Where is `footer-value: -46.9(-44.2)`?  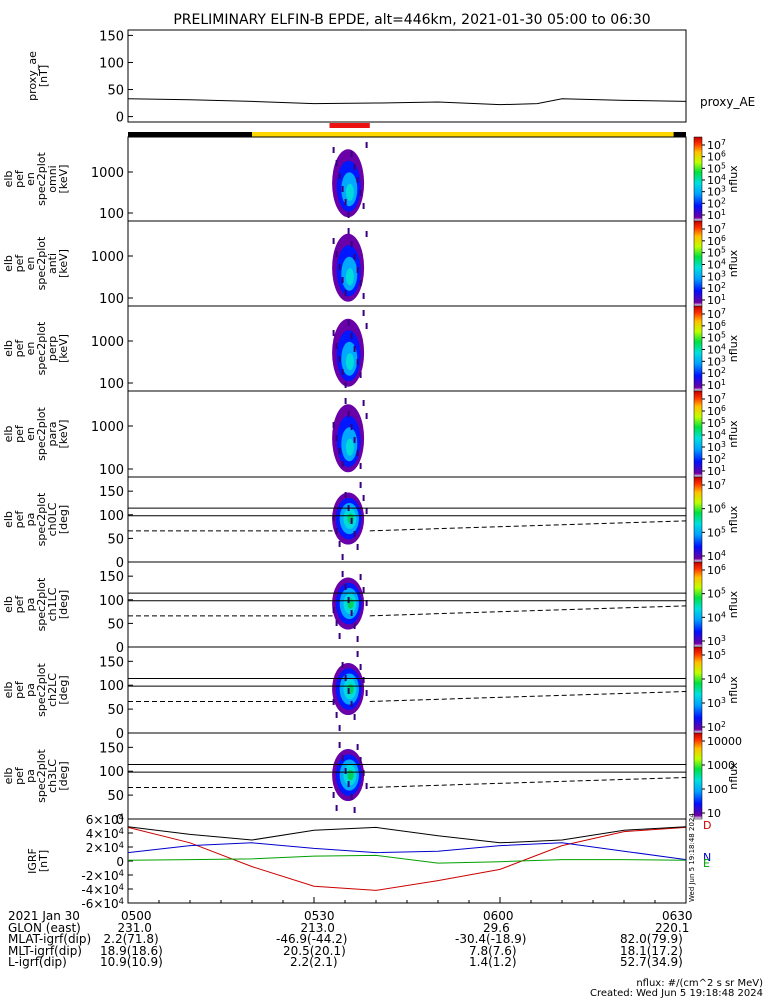
footer-value: -46.9(-44.2) is located at coordinates (312, 939).